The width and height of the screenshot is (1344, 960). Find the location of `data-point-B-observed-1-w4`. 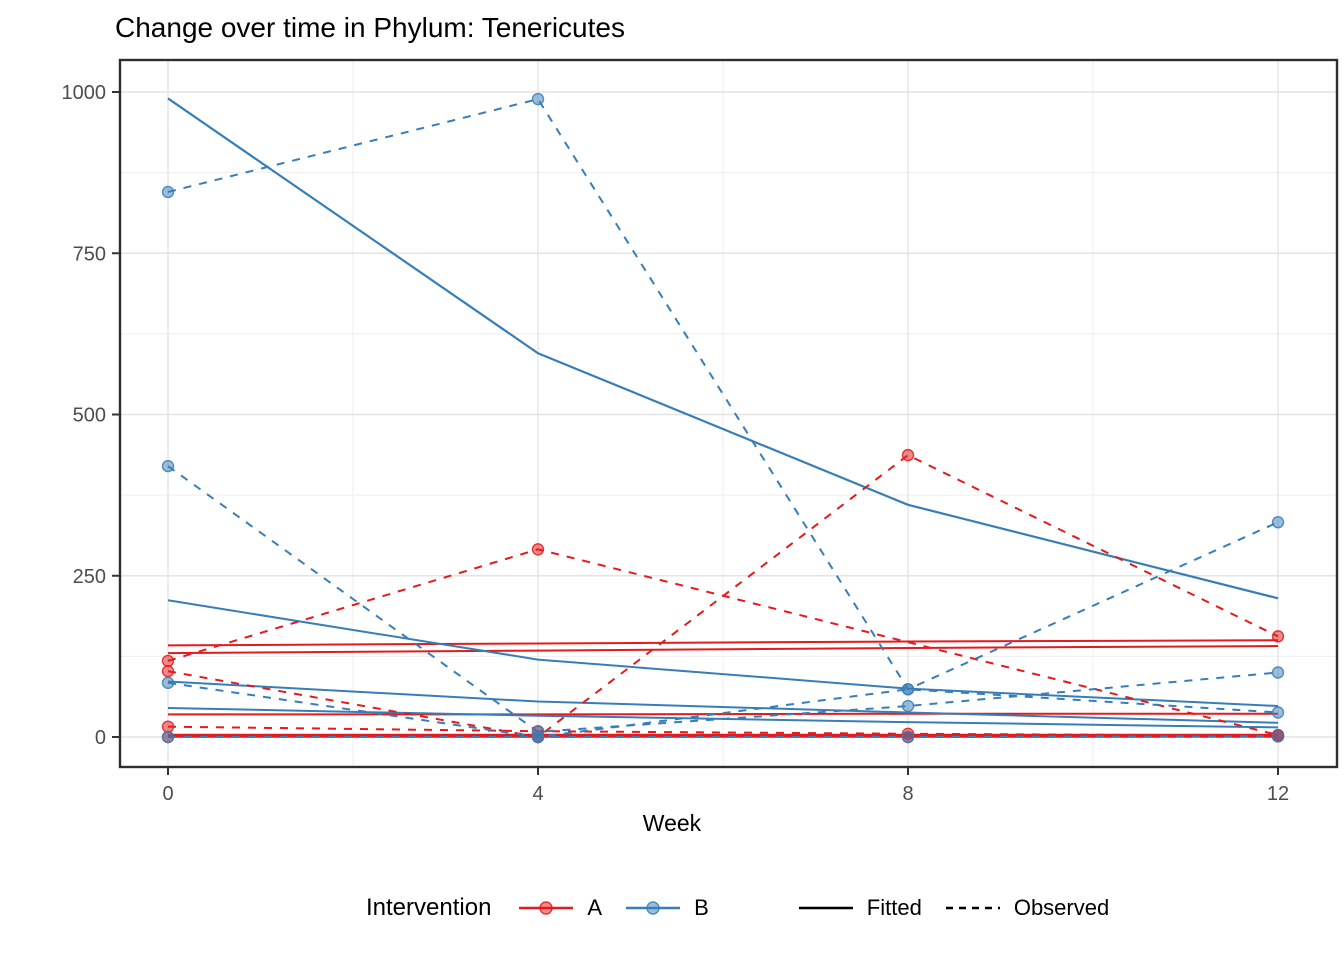

data-point-B-observed-1-w4 is located at coordinates (538, 99).